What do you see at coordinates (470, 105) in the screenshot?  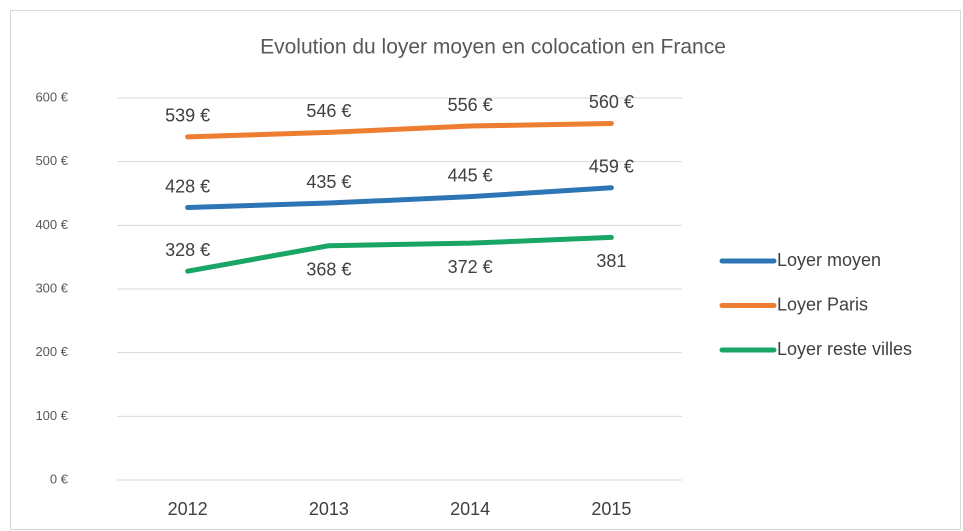 I see `data-label: 556 €` at bounding box center [470, 105].